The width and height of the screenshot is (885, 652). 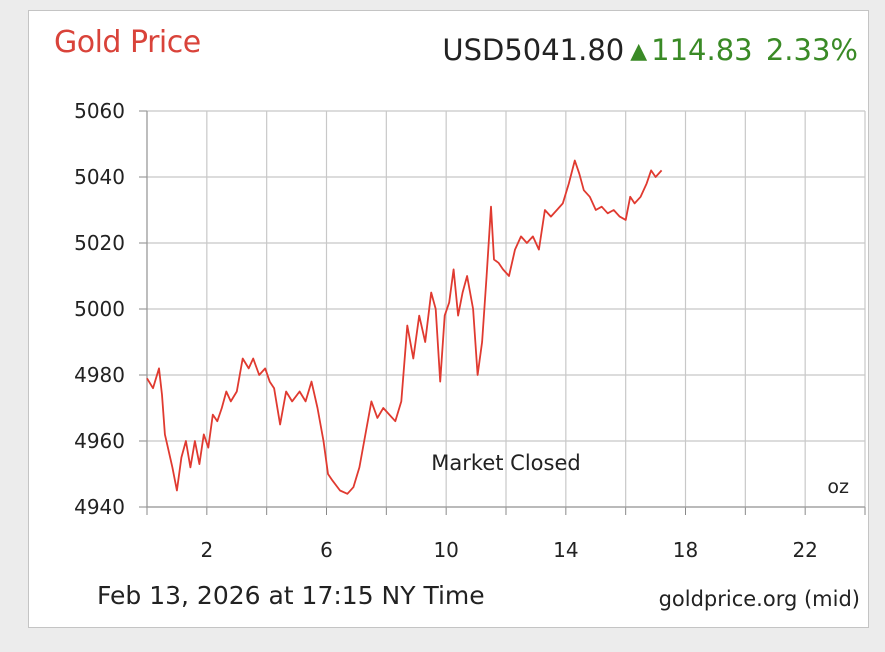 I want to click on x-tick-label: 10, so click(x=445, y=550).